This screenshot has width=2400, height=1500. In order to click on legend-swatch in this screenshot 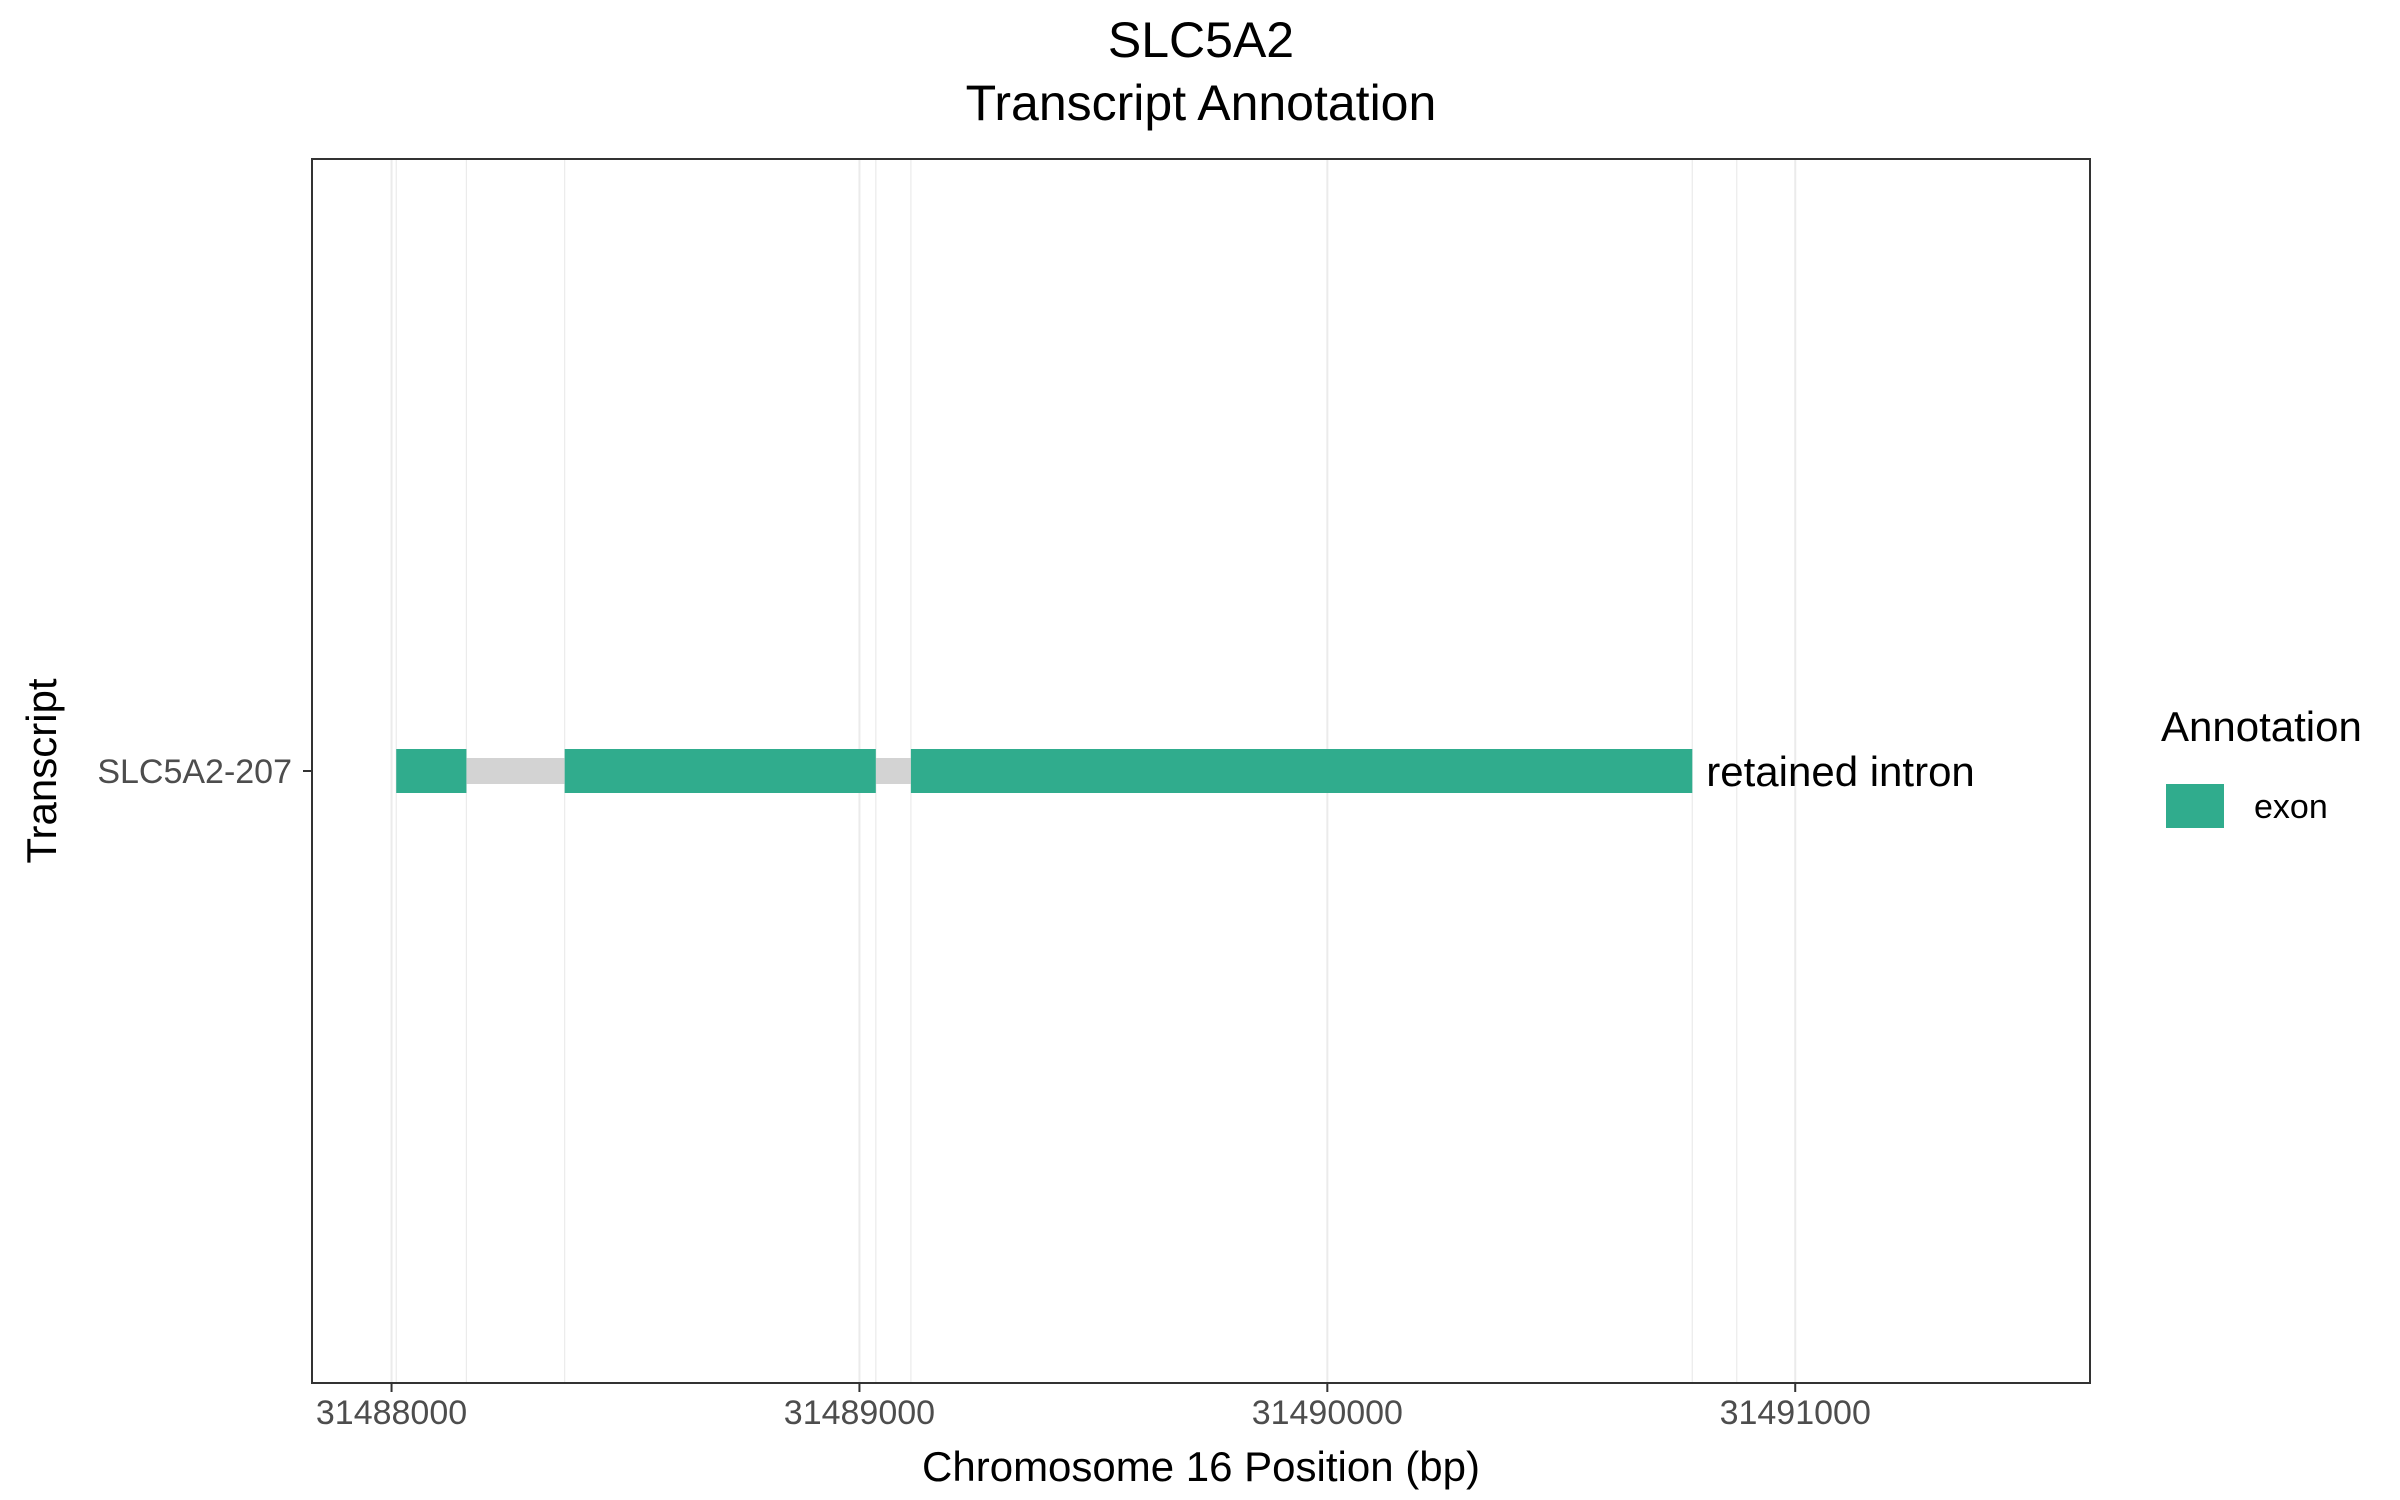, I will do `click(2195, 806)`.